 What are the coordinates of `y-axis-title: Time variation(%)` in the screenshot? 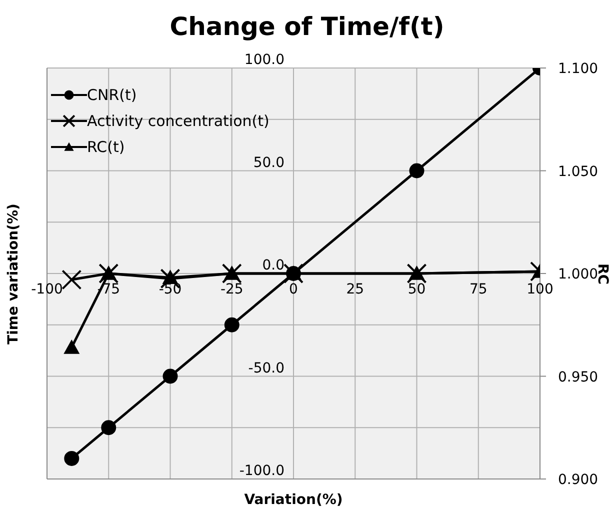 It's located at (13, 273).